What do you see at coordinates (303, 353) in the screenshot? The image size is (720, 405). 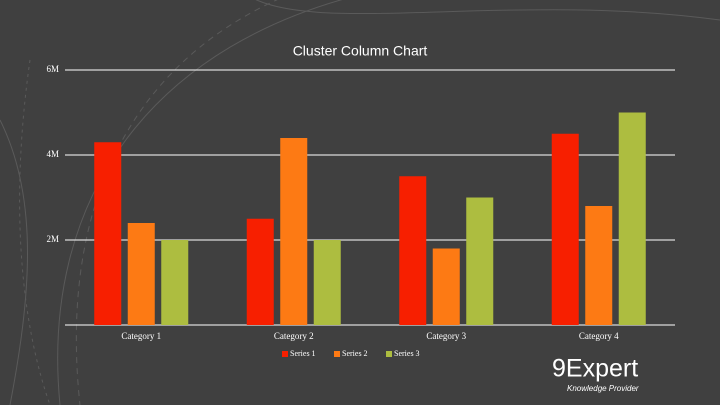 I see `legend-label: Series 1` at bounding box center [303, 353].